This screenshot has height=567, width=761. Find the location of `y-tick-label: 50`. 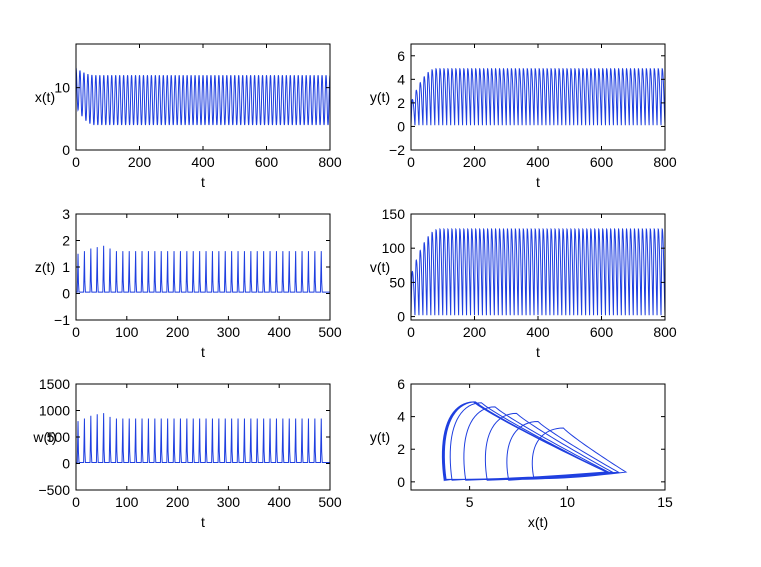

y-tick-label: 50 is located at coordinates (397, 282).